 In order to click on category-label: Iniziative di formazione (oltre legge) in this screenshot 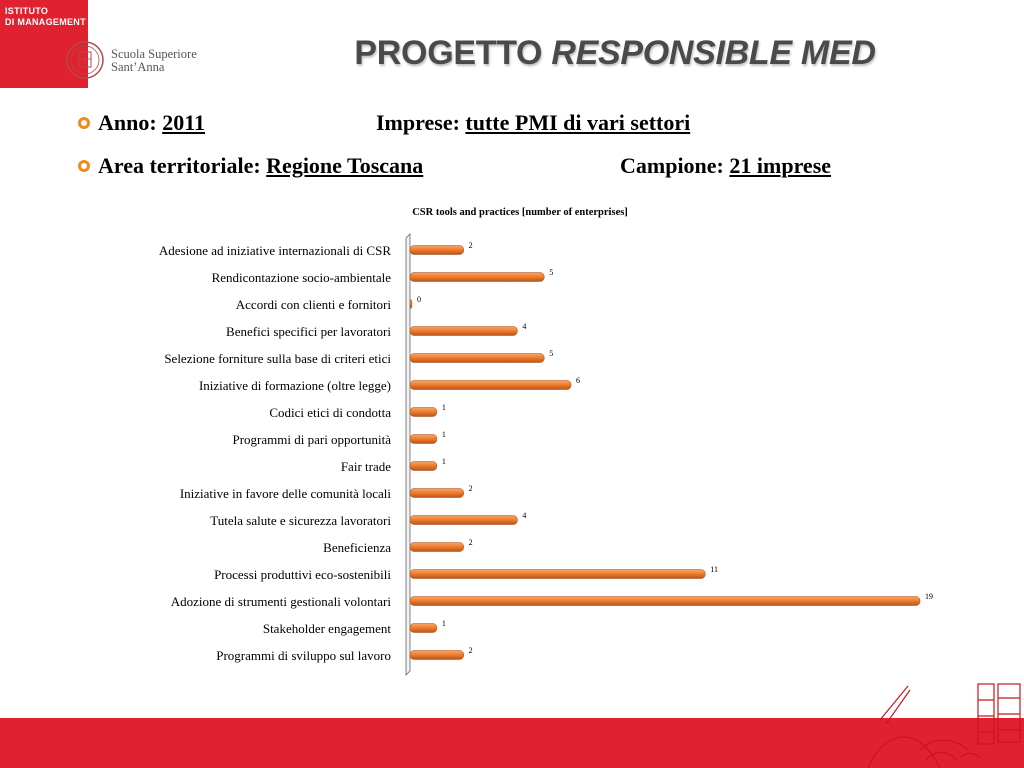, I will do `click(295, 385)`.